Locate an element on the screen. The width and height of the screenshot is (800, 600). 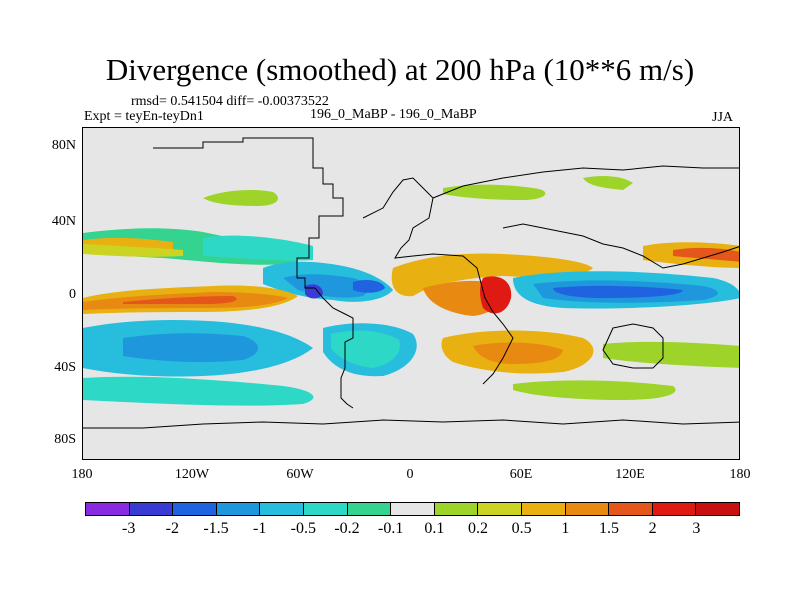
lon-tick: 60W is located at coordinates (300, 474).